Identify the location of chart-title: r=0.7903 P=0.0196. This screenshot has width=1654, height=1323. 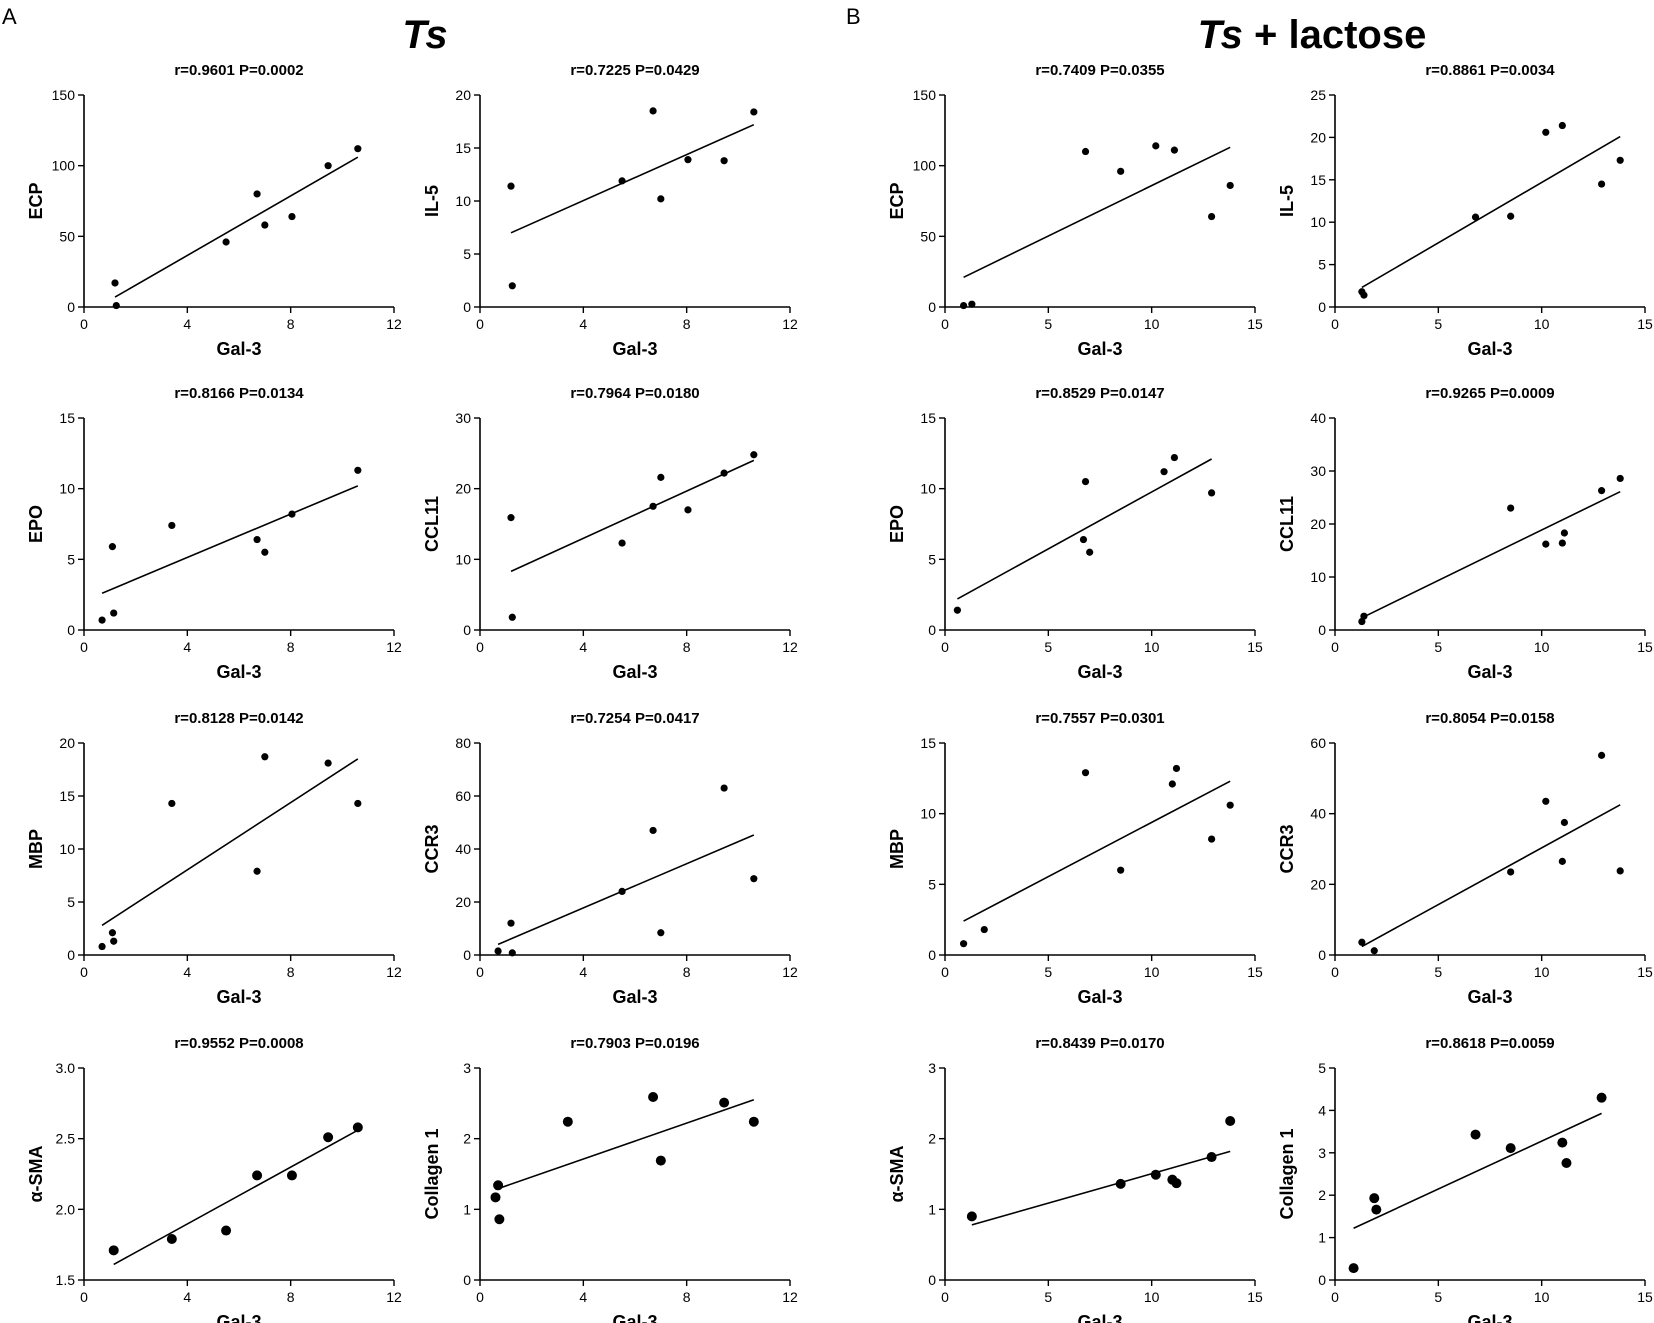
(634, 1043).